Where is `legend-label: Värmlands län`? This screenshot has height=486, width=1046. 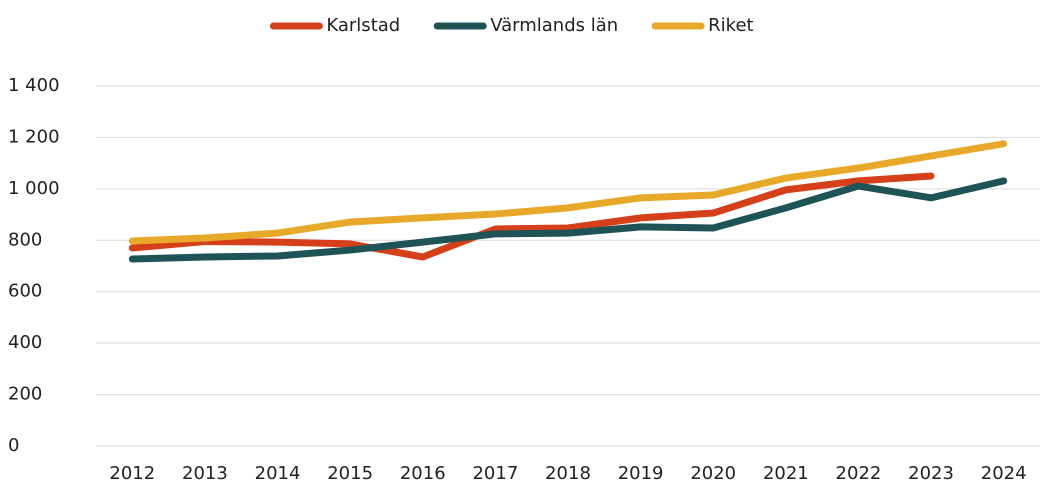 legend-label: Värmlands län is located at coordinates (554, 25).